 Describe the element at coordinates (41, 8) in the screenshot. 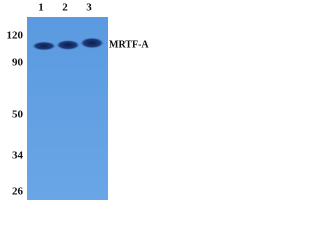

I see `lane-label: 1` at that location.